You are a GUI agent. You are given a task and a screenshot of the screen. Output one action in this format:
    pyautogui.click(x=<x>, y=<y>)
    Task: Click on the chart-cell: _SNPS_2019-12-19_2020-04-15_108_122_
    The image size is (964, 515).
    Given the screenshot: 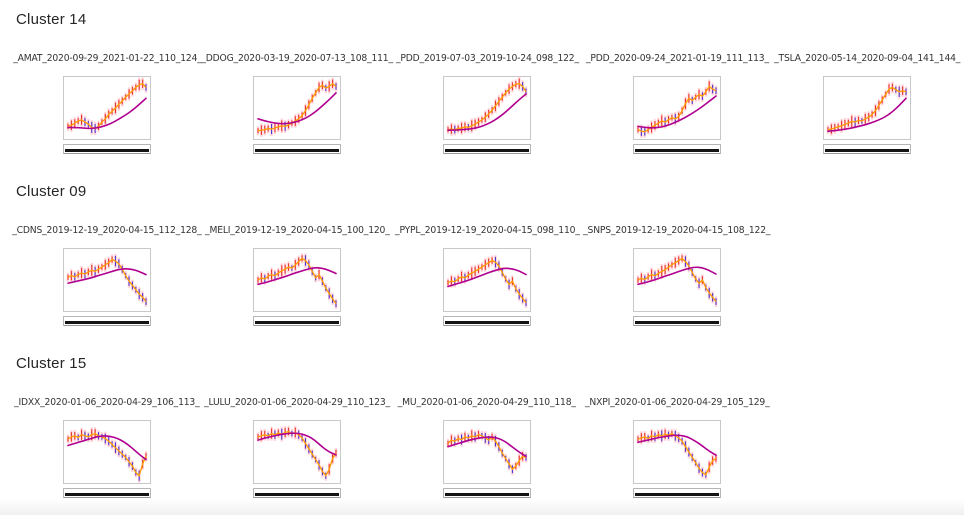 What is the action you would take?
    pyautogui.click(x=677, y=275)
    